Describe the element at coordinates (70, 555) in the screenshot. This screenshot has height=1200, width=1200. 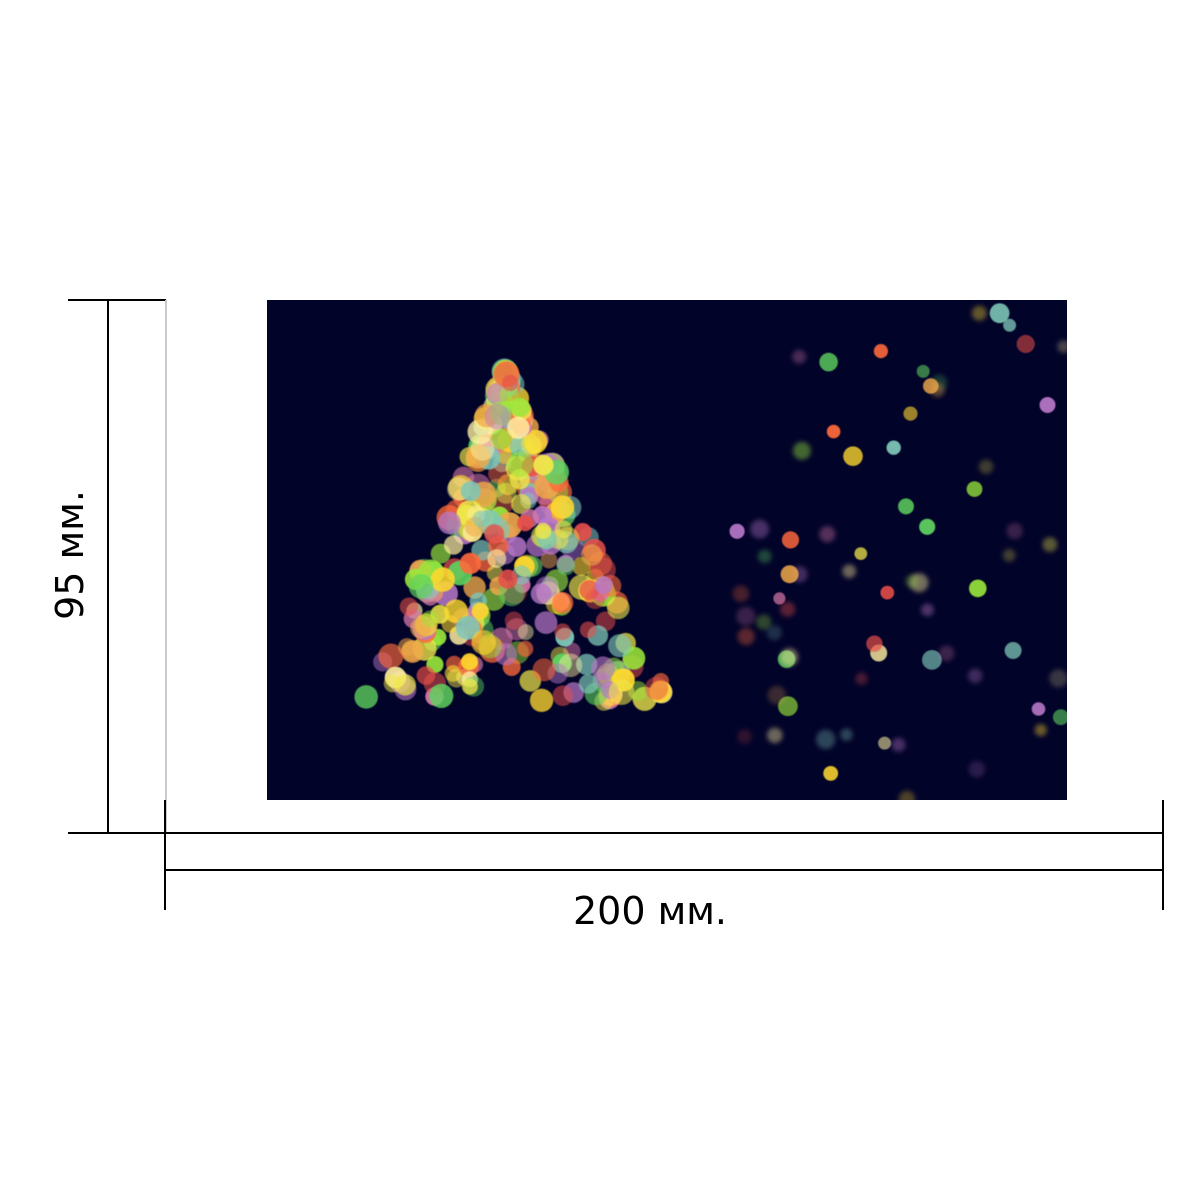
I see `height-label: 95 мм.` at that location.